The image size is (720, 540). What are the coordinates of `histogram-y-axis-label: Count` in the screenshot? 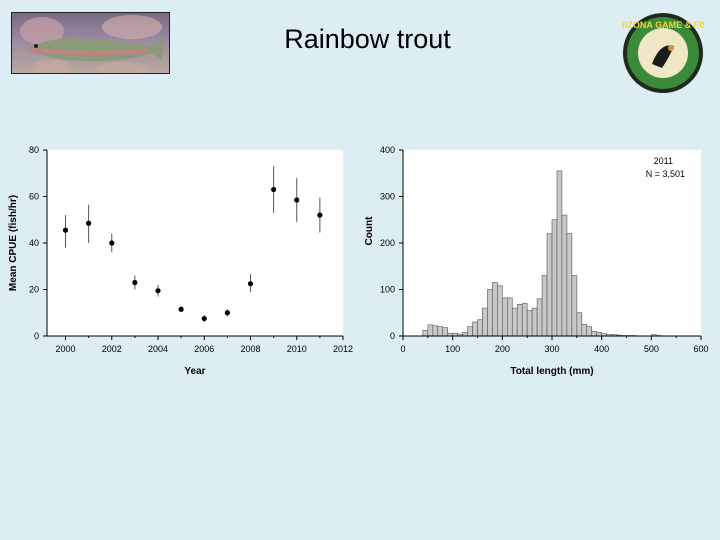 It's located at (369, 231).